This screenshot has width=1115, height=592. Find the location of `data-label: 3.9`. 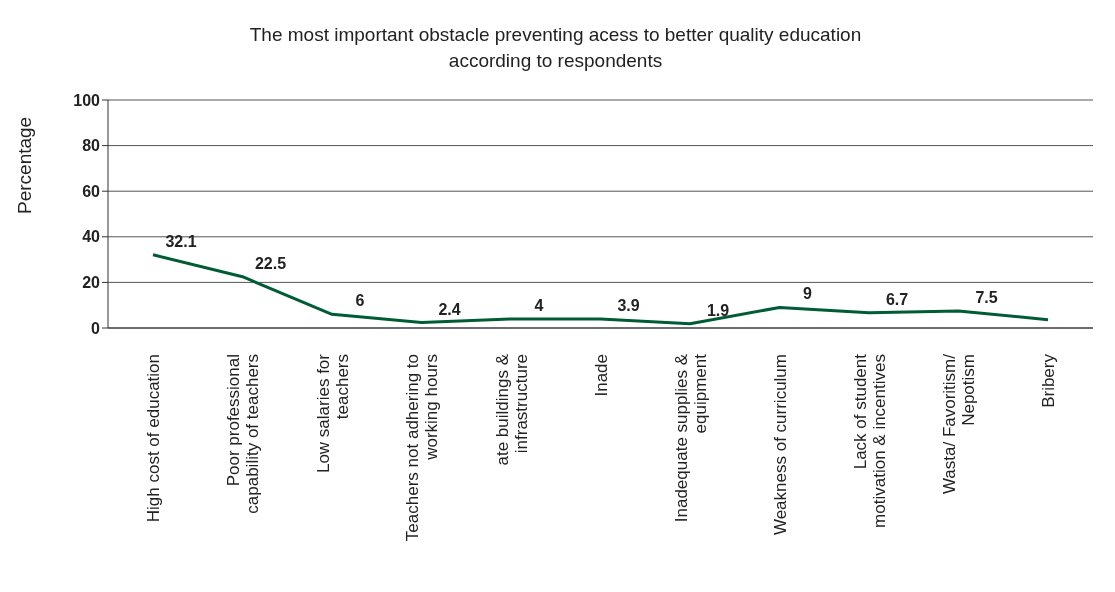

data-label: 3.9 is located at coordinates (628, 306).